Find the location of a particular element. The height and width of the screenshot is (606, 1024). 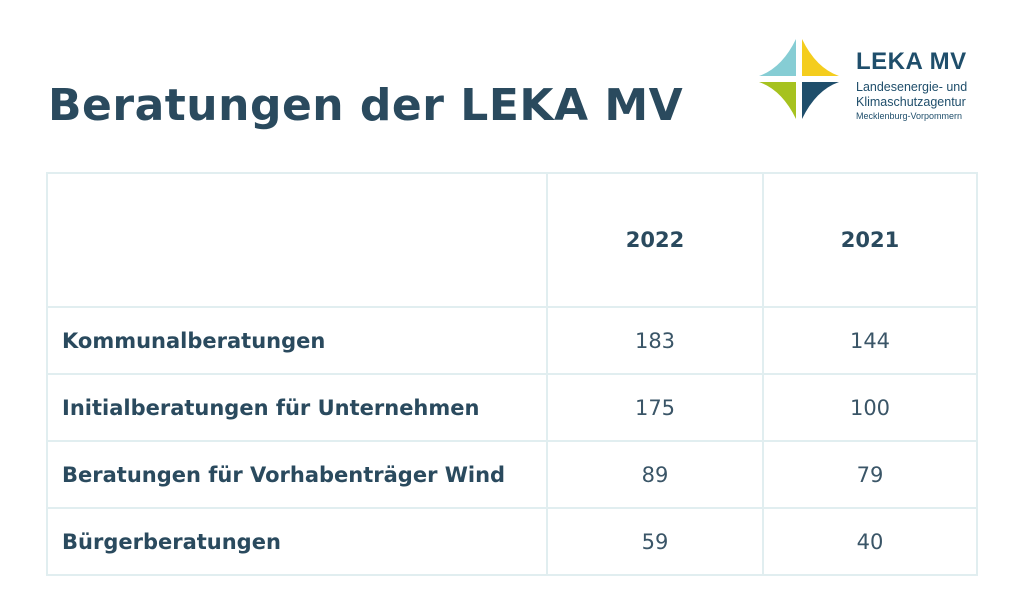

cell-value-2021: 79 is located at coordinates (870, 474).